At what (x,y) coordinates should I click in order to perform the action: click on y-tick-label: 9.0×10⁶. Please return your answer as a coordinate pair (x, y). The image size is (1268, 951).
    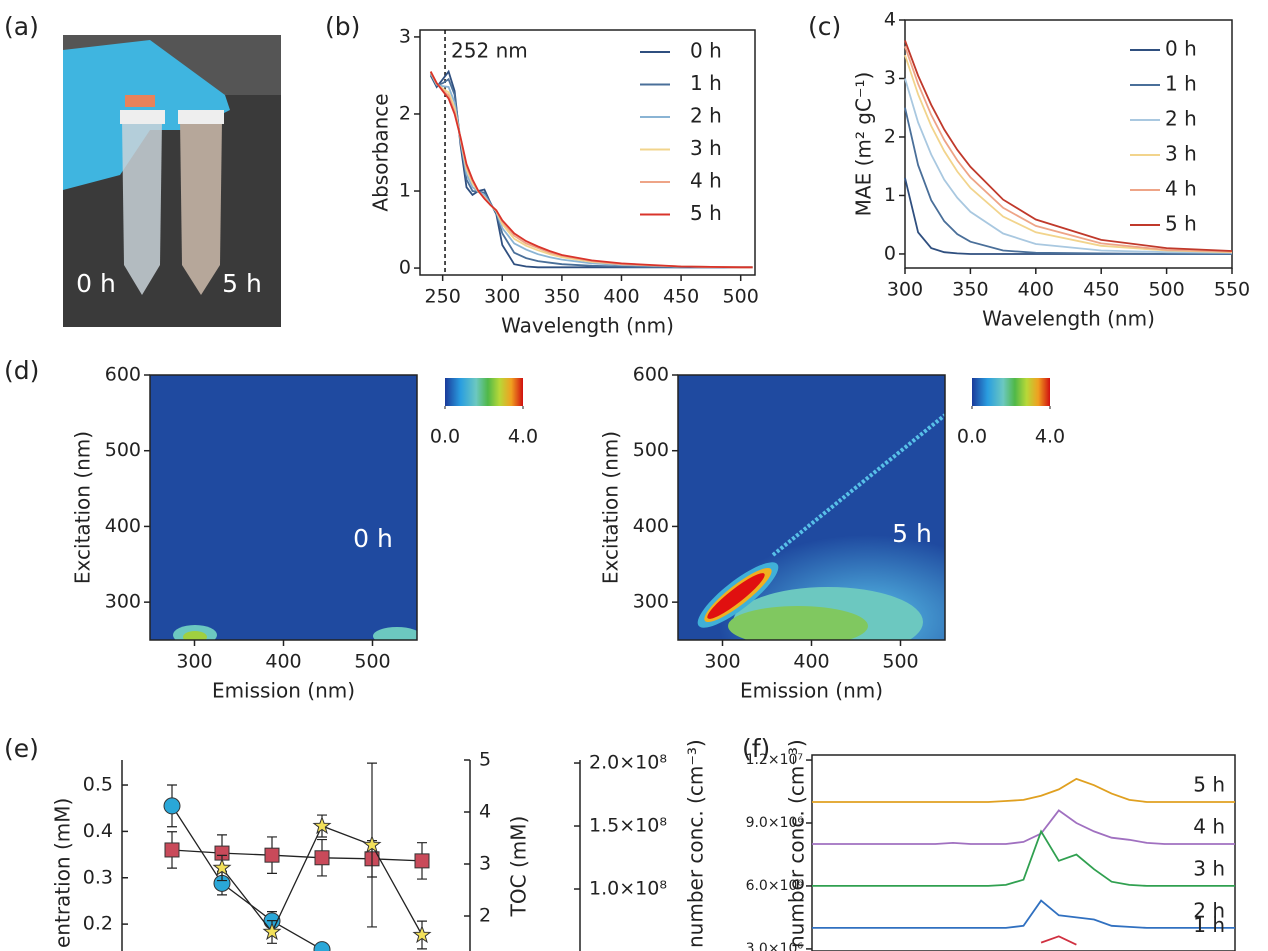
    Looking at the image, I should click on (775, 823).